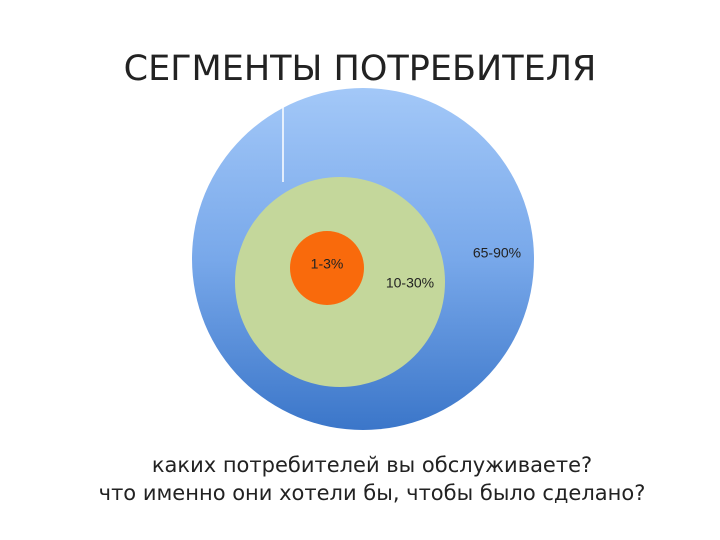 This screenshot has width=720, height=540. I want to click on question: каких потребителей вы обслуживаете?, so click(372, 465).